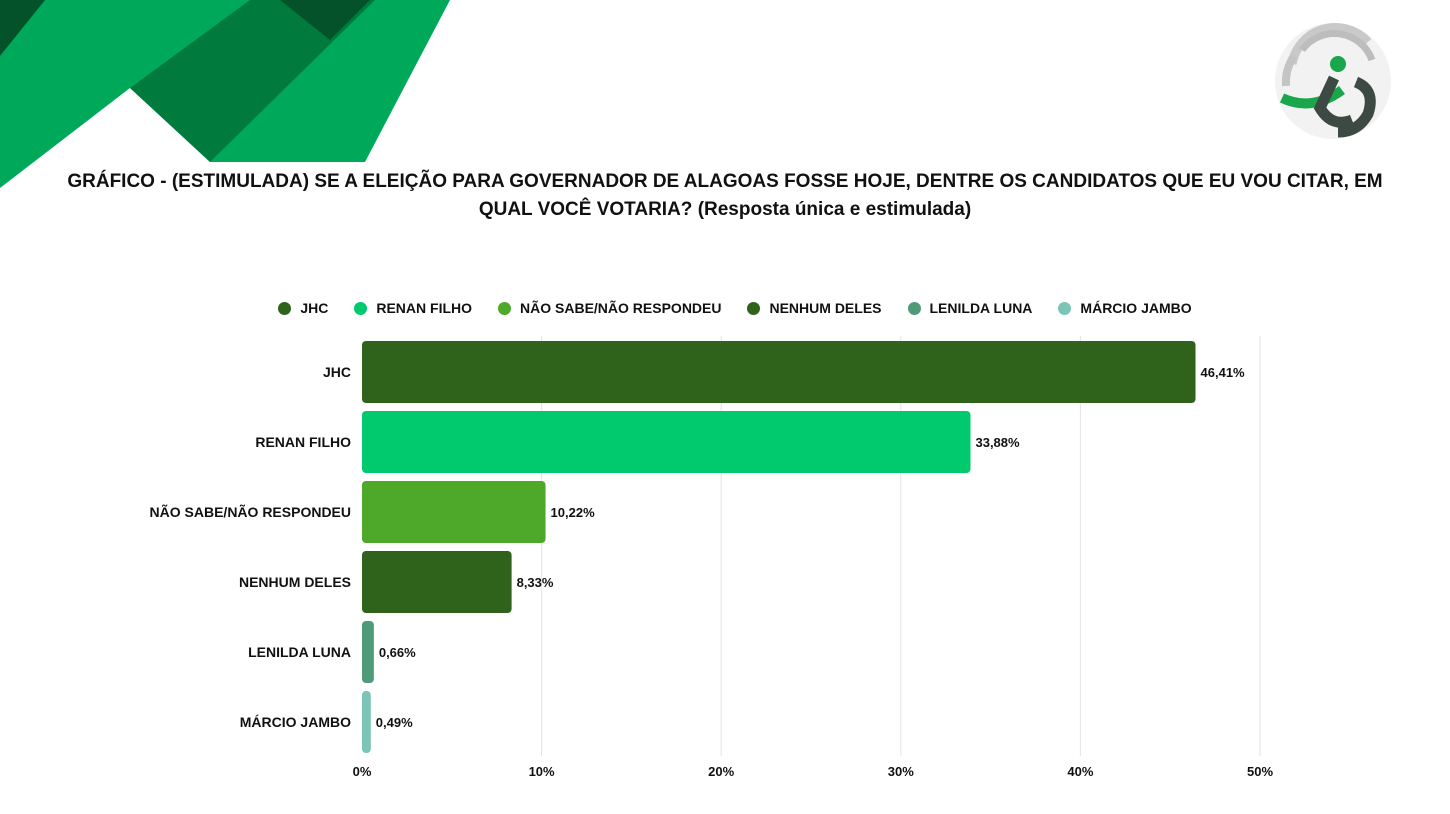 The height and width of the screenshot is (814, 1450). I want to click on legend-label: MÁRCIO JAMBO, so click(1136, 308).